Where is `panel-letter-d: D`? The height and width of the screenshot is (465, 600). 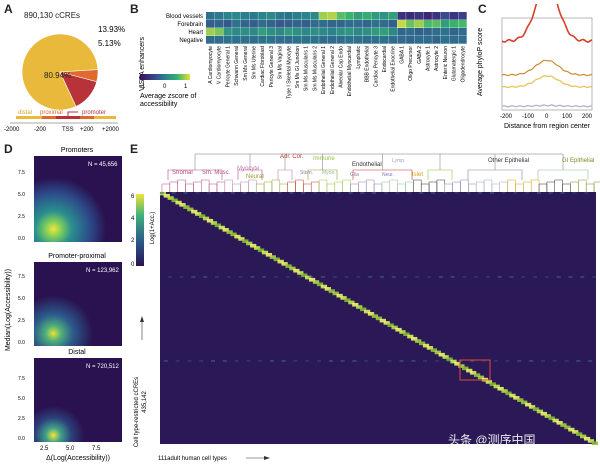 panel-letter-d: D is located at coordinates (8, 149).